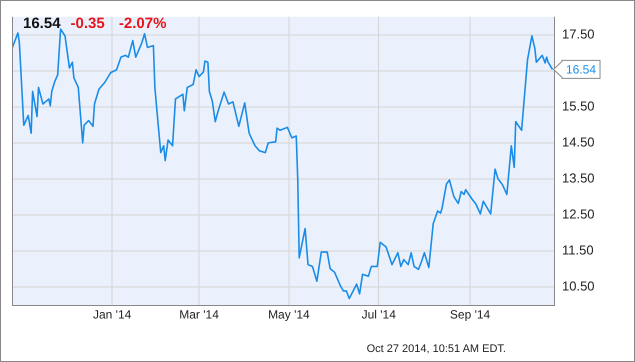 This screenshot has width=635, height=362. What do you see at coordinates (379, 315) in the screenshot?
I see `x-tick-label: Jul '14` at bounding box center [379, 315].